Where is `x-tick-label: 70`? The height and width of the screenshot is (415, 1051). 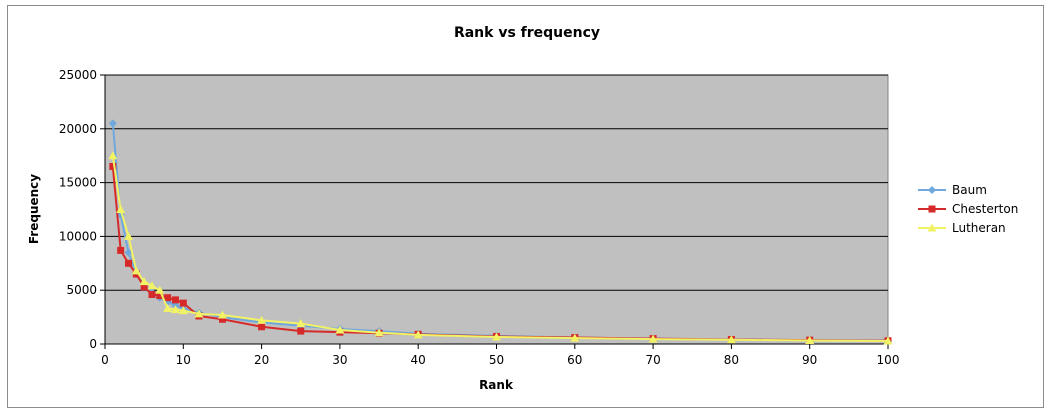 x-tick-label: 70 is located at coordinates (652, 360).